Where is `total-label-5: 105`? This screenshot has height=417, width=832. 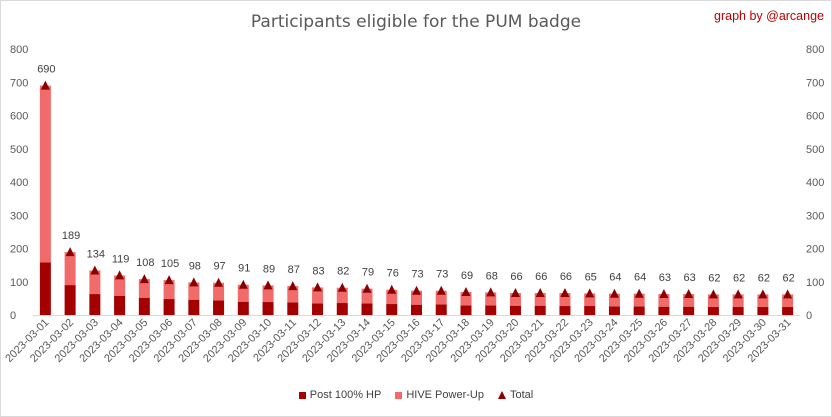
total-label-5: 105 is located at coordinates (170, 264).